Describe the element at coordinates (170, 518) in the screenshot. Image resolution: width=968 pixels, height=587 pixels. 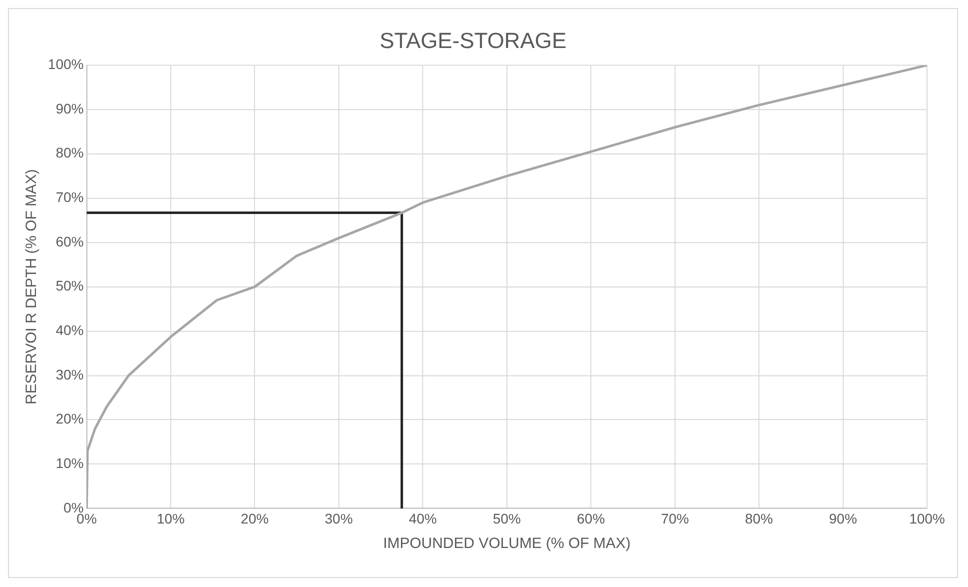
I see `x-tick-label: 10%` at that location.